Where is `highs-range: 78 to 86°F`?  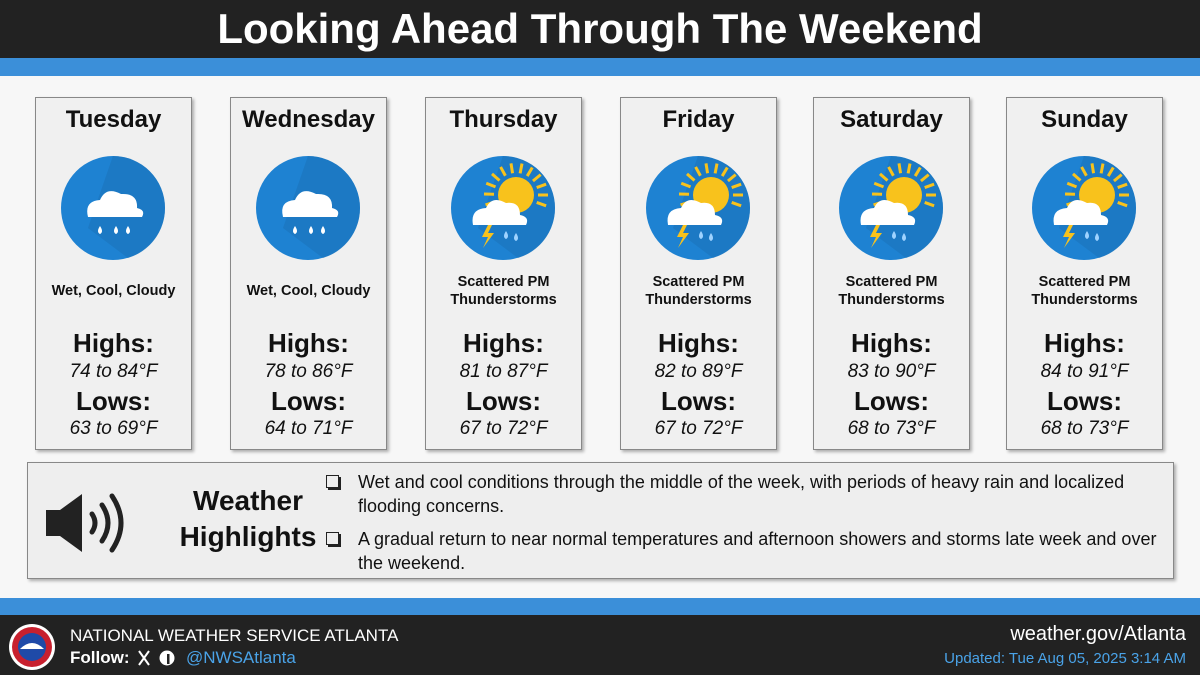 highs-range: 78 to 86°F is located at coordinates (308, 371).